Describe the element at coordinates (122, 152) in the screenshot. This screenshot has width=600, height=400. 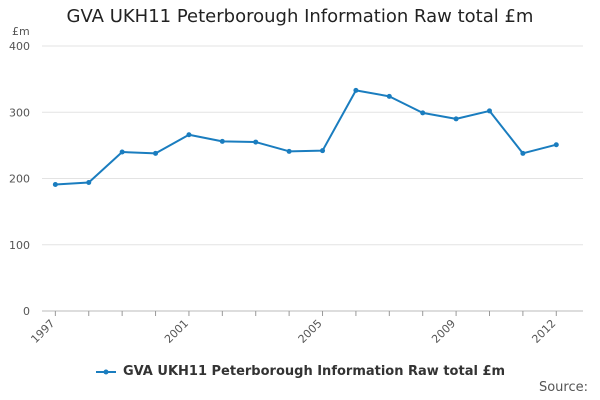
I see `data-point-1999` at that location.